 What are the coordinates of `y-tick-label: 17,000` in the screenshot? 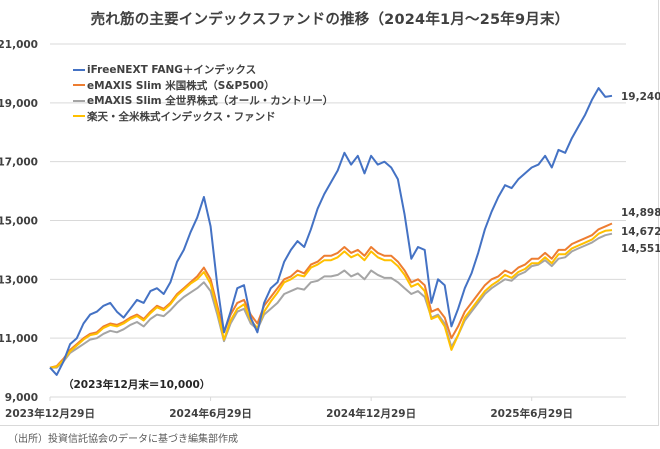 It's located at (19, 163).